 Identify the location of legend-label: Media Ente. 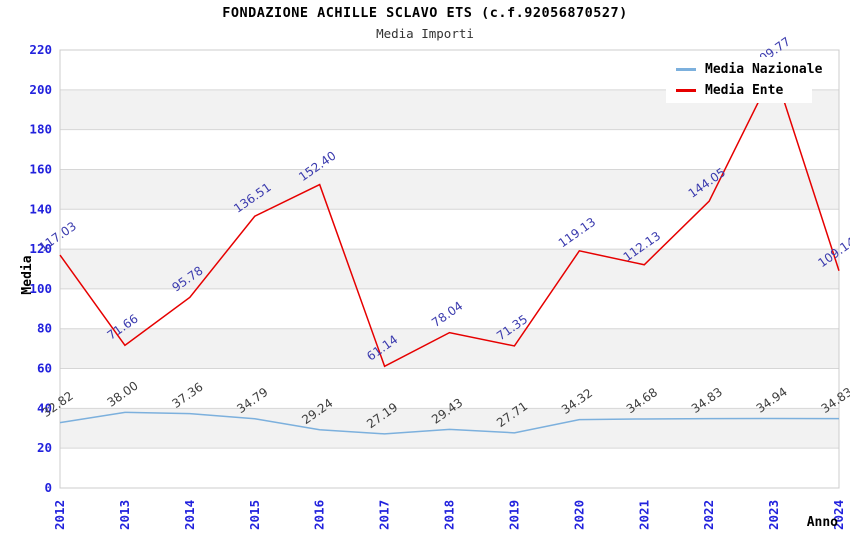
(744, 90).